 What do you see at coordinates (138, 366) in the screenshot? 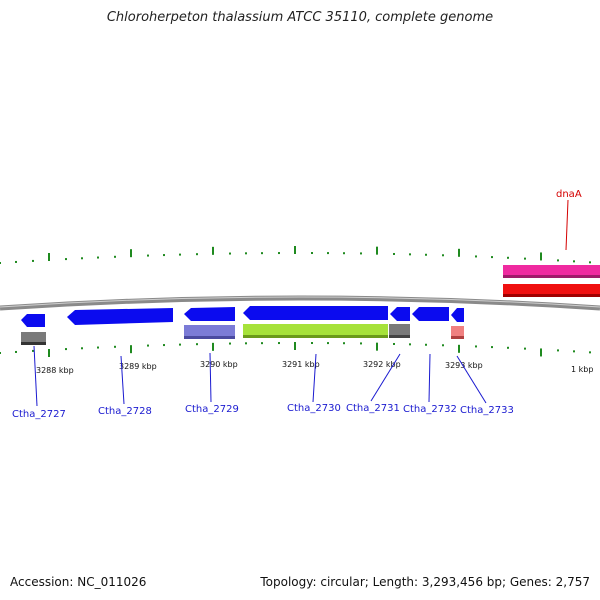
I see `kbp-label-3289: 3289 kbp` at bounding box center [138, 366].